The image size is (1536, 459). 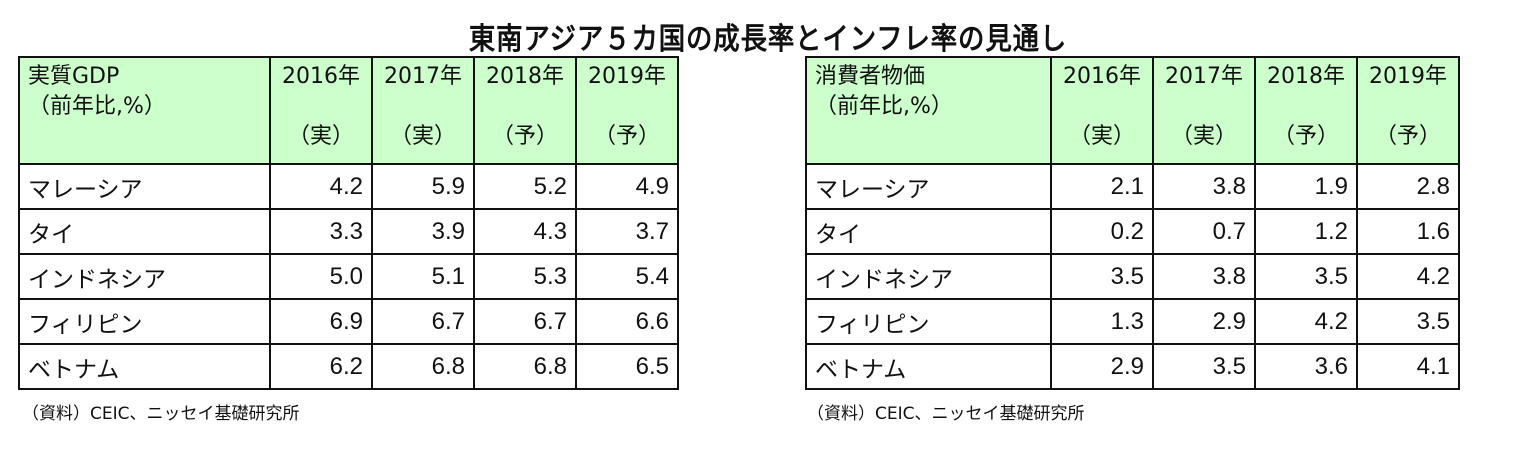 What do you see at coordinates (321, 276) in the screenshot?
I see `value-cell: 5.0` at bounding box center [321, 276].